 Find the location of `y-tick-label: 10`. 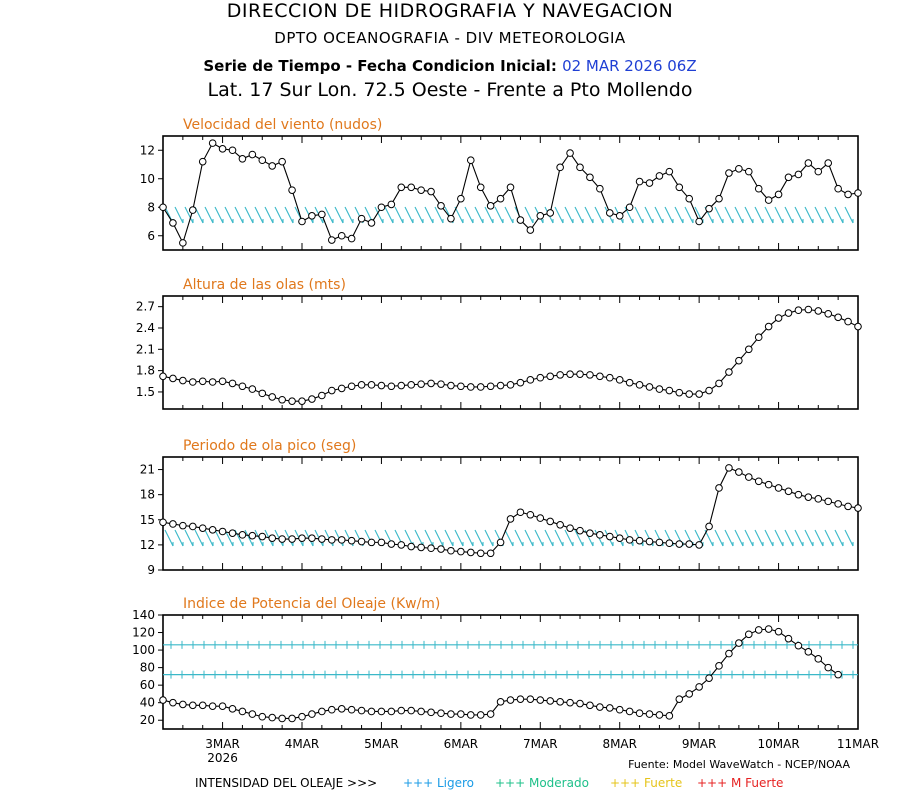

y-tick-label: 10 is located at coordinates (147, 179).